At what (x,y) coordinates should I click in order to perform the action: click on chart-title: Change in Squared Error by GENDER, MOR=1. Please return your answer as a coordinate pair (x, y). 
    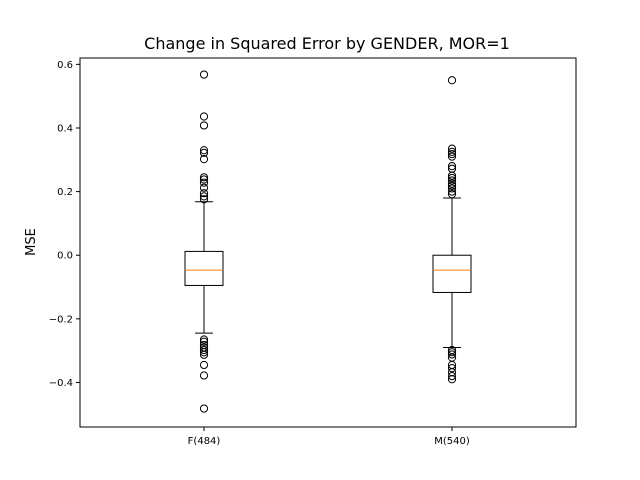
    Looking at the image, I should click on (327, 43).